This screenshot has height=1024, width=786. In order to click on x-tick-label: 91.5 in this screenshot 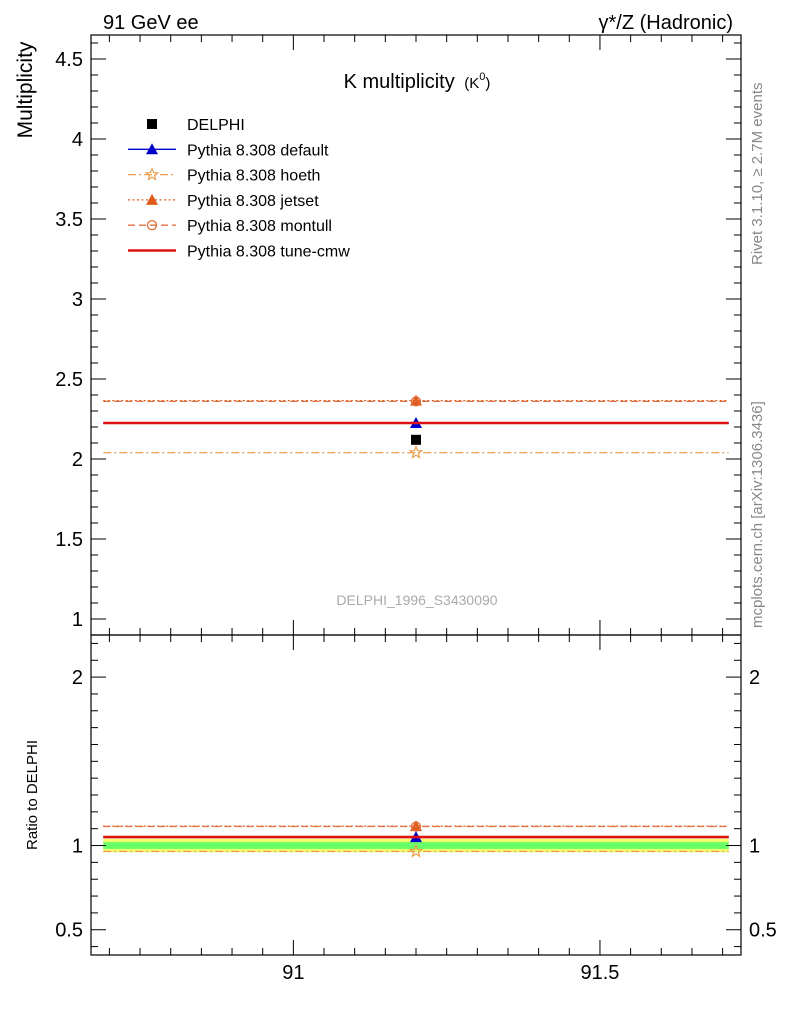, I will do `click(599, 973)`.